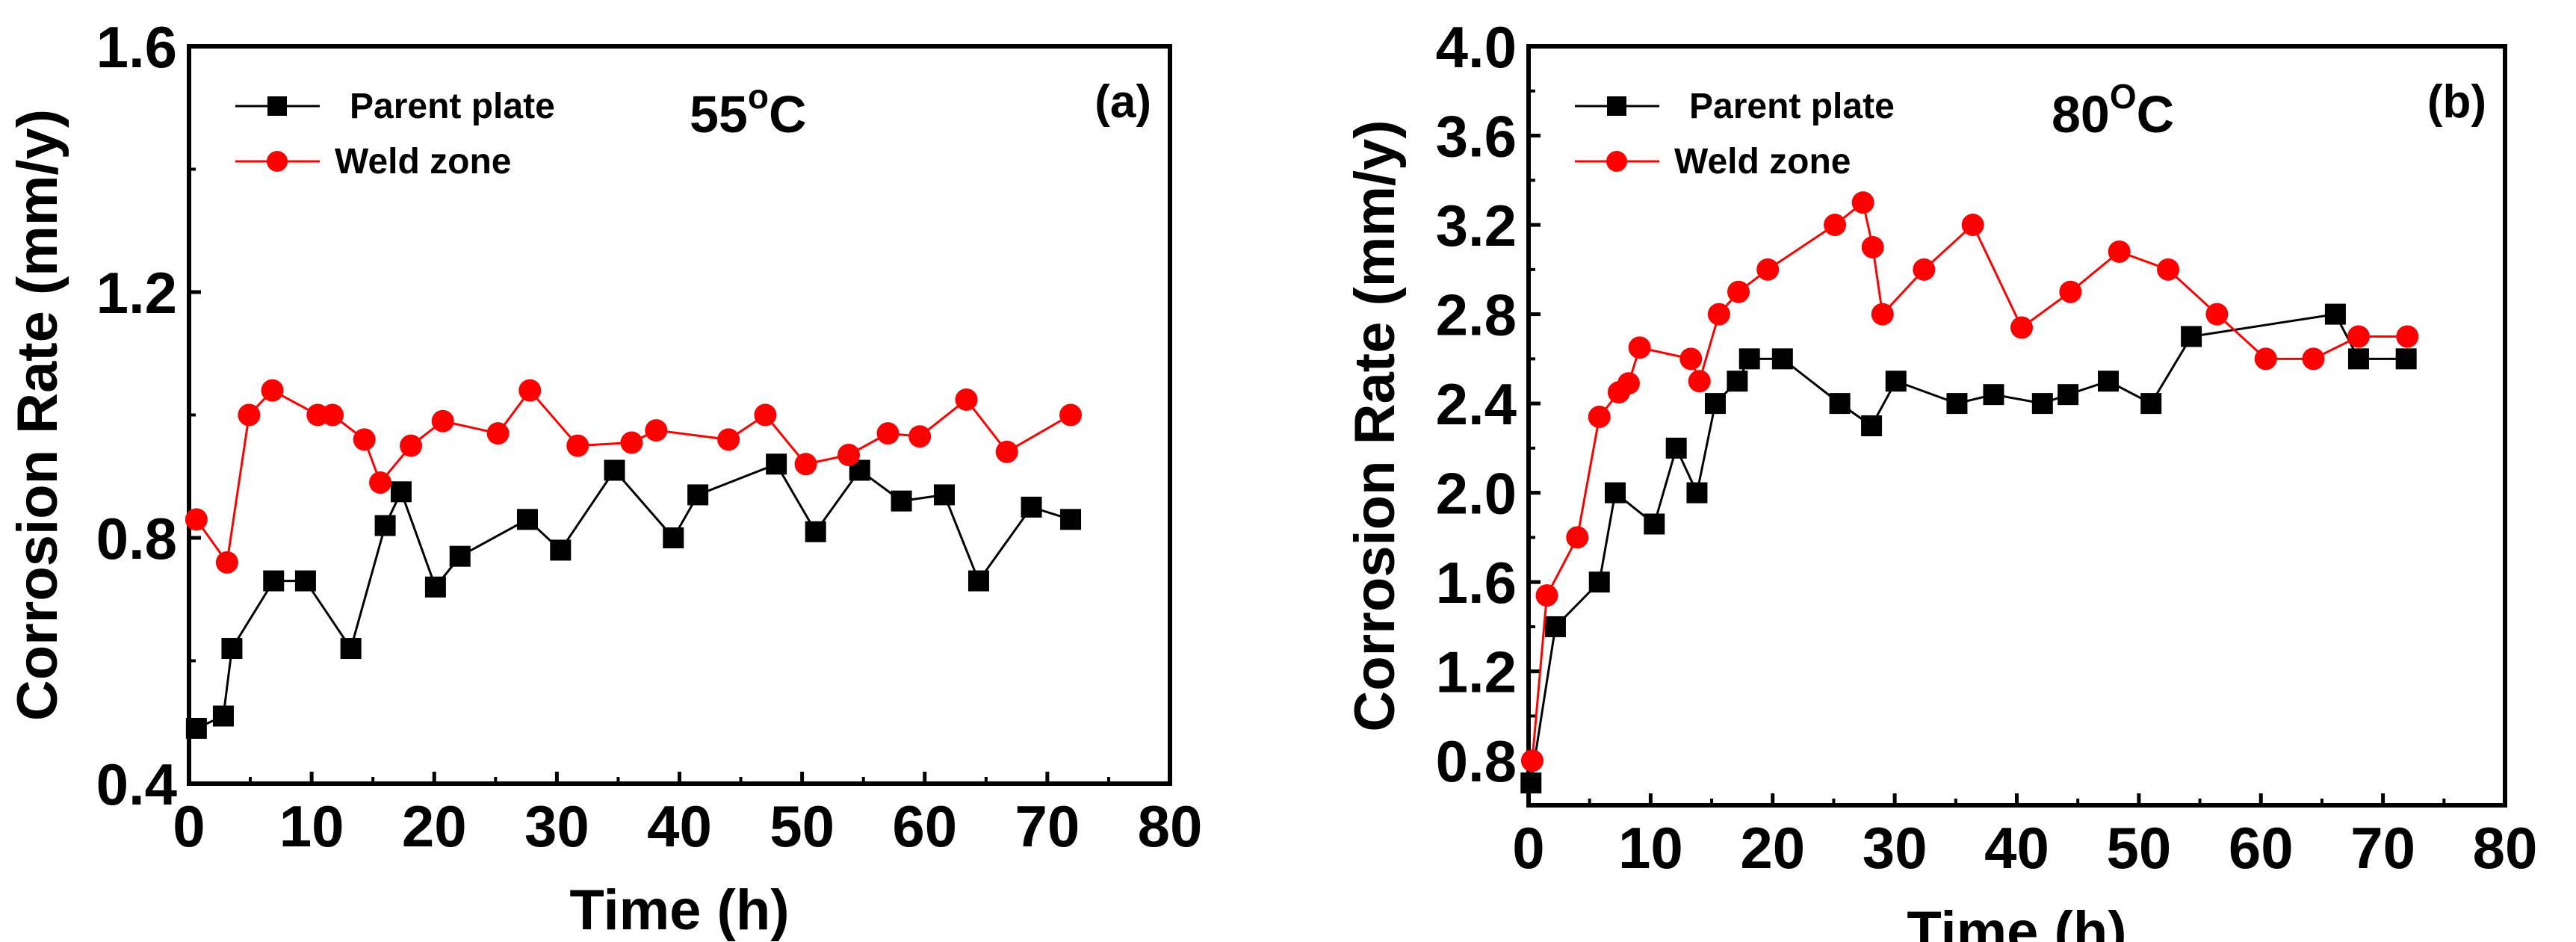  What do you see at coordinates (1476, 404) in the screenshot?
I see `y-tick-label: 2.4` at bounding box center [1476, 404].